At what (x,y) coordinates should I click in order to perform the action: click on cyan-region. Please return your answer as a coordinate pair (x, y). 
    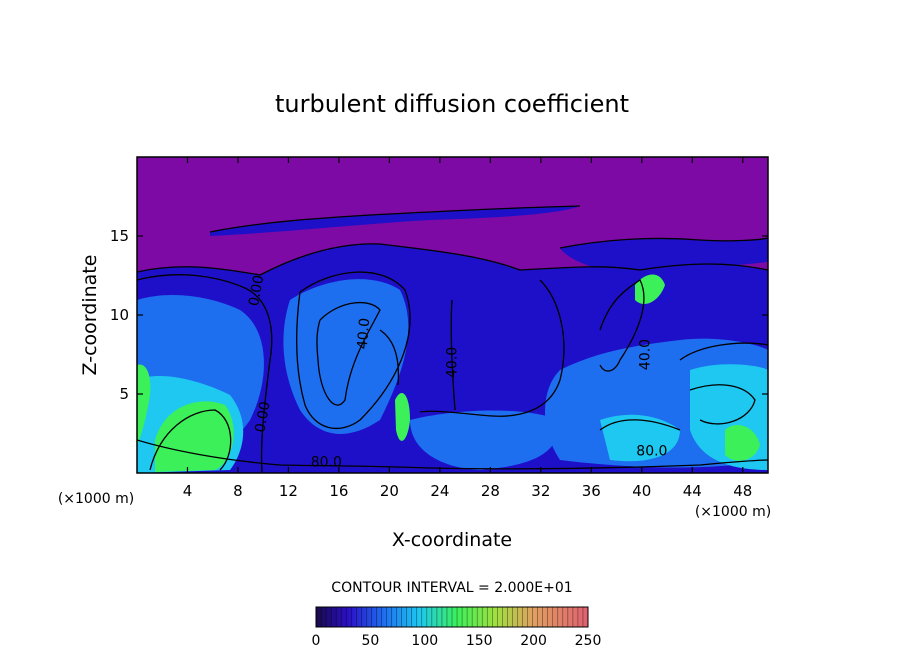
    Looking at the image, I should click on (640, 438).